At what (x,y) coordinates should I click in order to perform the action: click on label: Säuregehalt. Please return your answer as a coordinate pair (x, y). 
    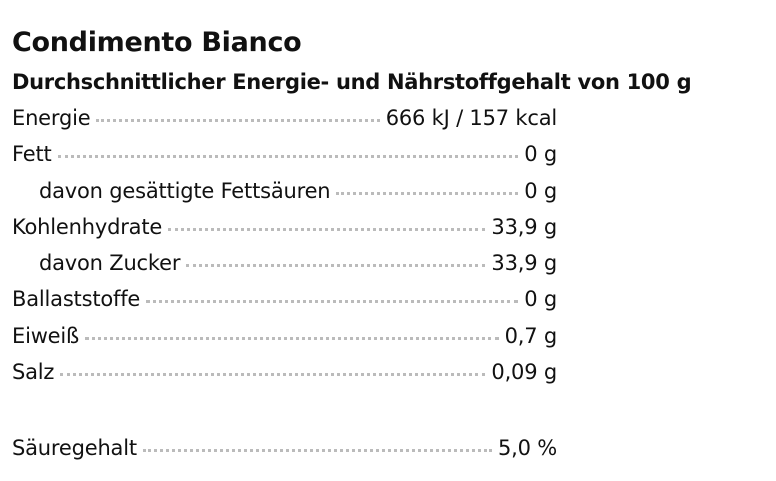
    Looking at the image, I should click on (74, 448).